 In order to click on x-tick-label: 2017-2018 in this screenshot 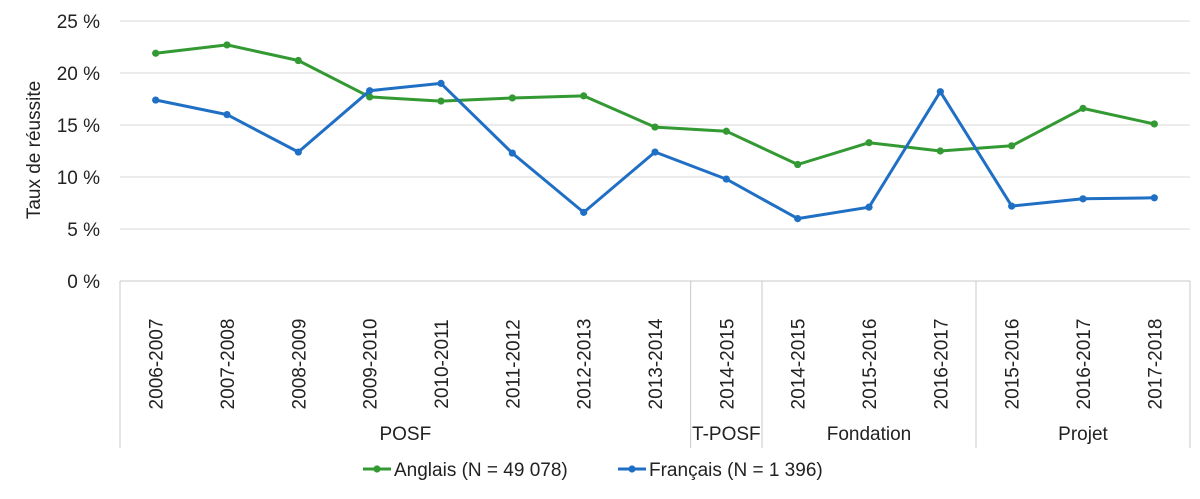, I will do `click(1155, 364)`.